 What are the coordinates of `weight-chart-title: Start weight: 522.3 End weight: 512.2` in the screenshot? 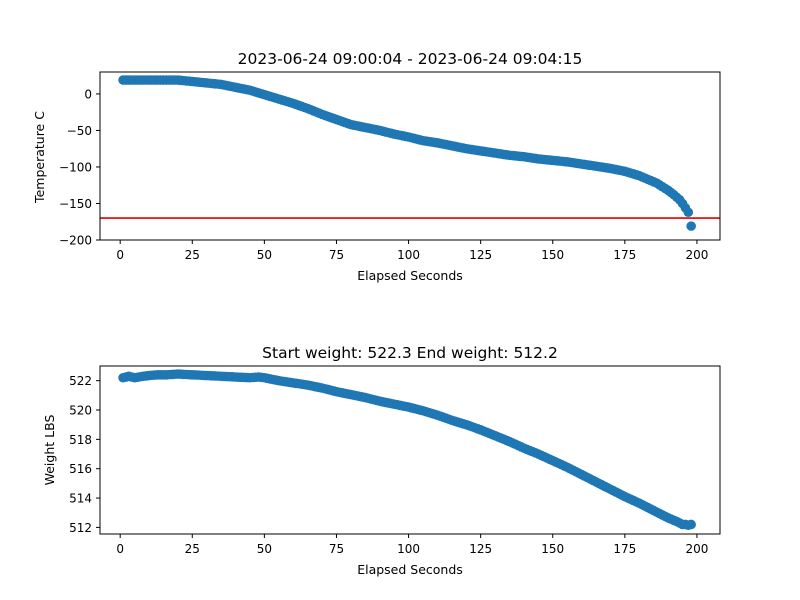 It's located at (410, 353).